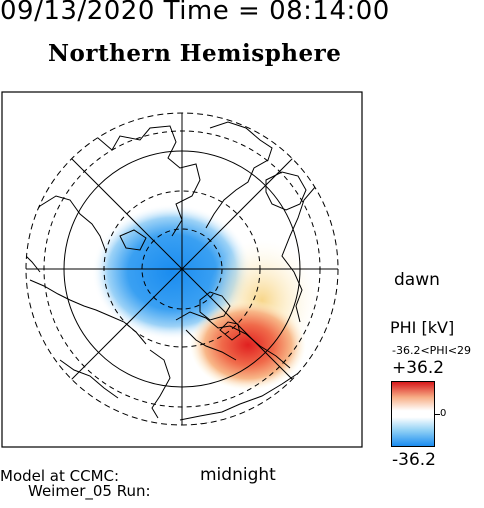 The width and height of the screenshot is (484, 508). Describe the element at coordinates (417, 280) in the screenshot. I see `dawn-label: dawn` at that location.